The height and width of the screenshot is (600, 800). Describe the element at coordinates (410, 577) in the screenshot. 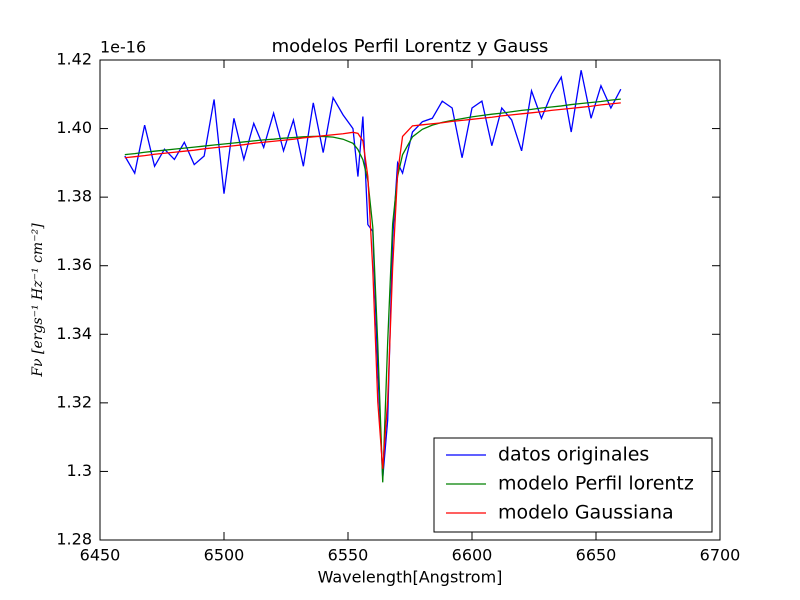

I see `x-axis-label: Wavelength[Angstrom]` at that location.